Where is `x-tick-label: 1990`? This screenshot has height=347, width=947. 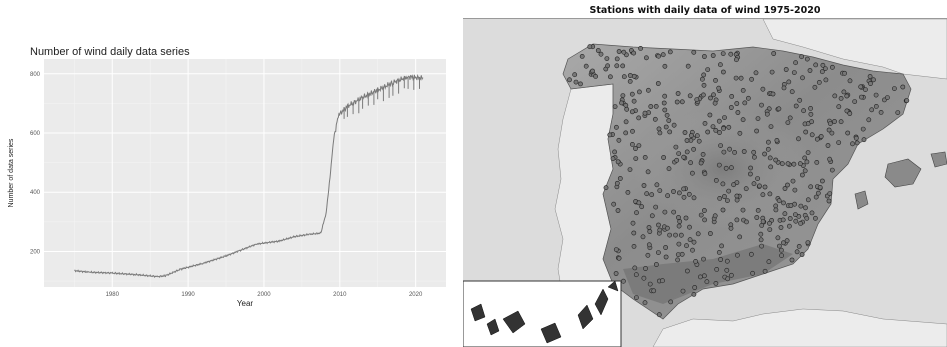 x-tick-label: 1990 is located at coordinates (188, 295).